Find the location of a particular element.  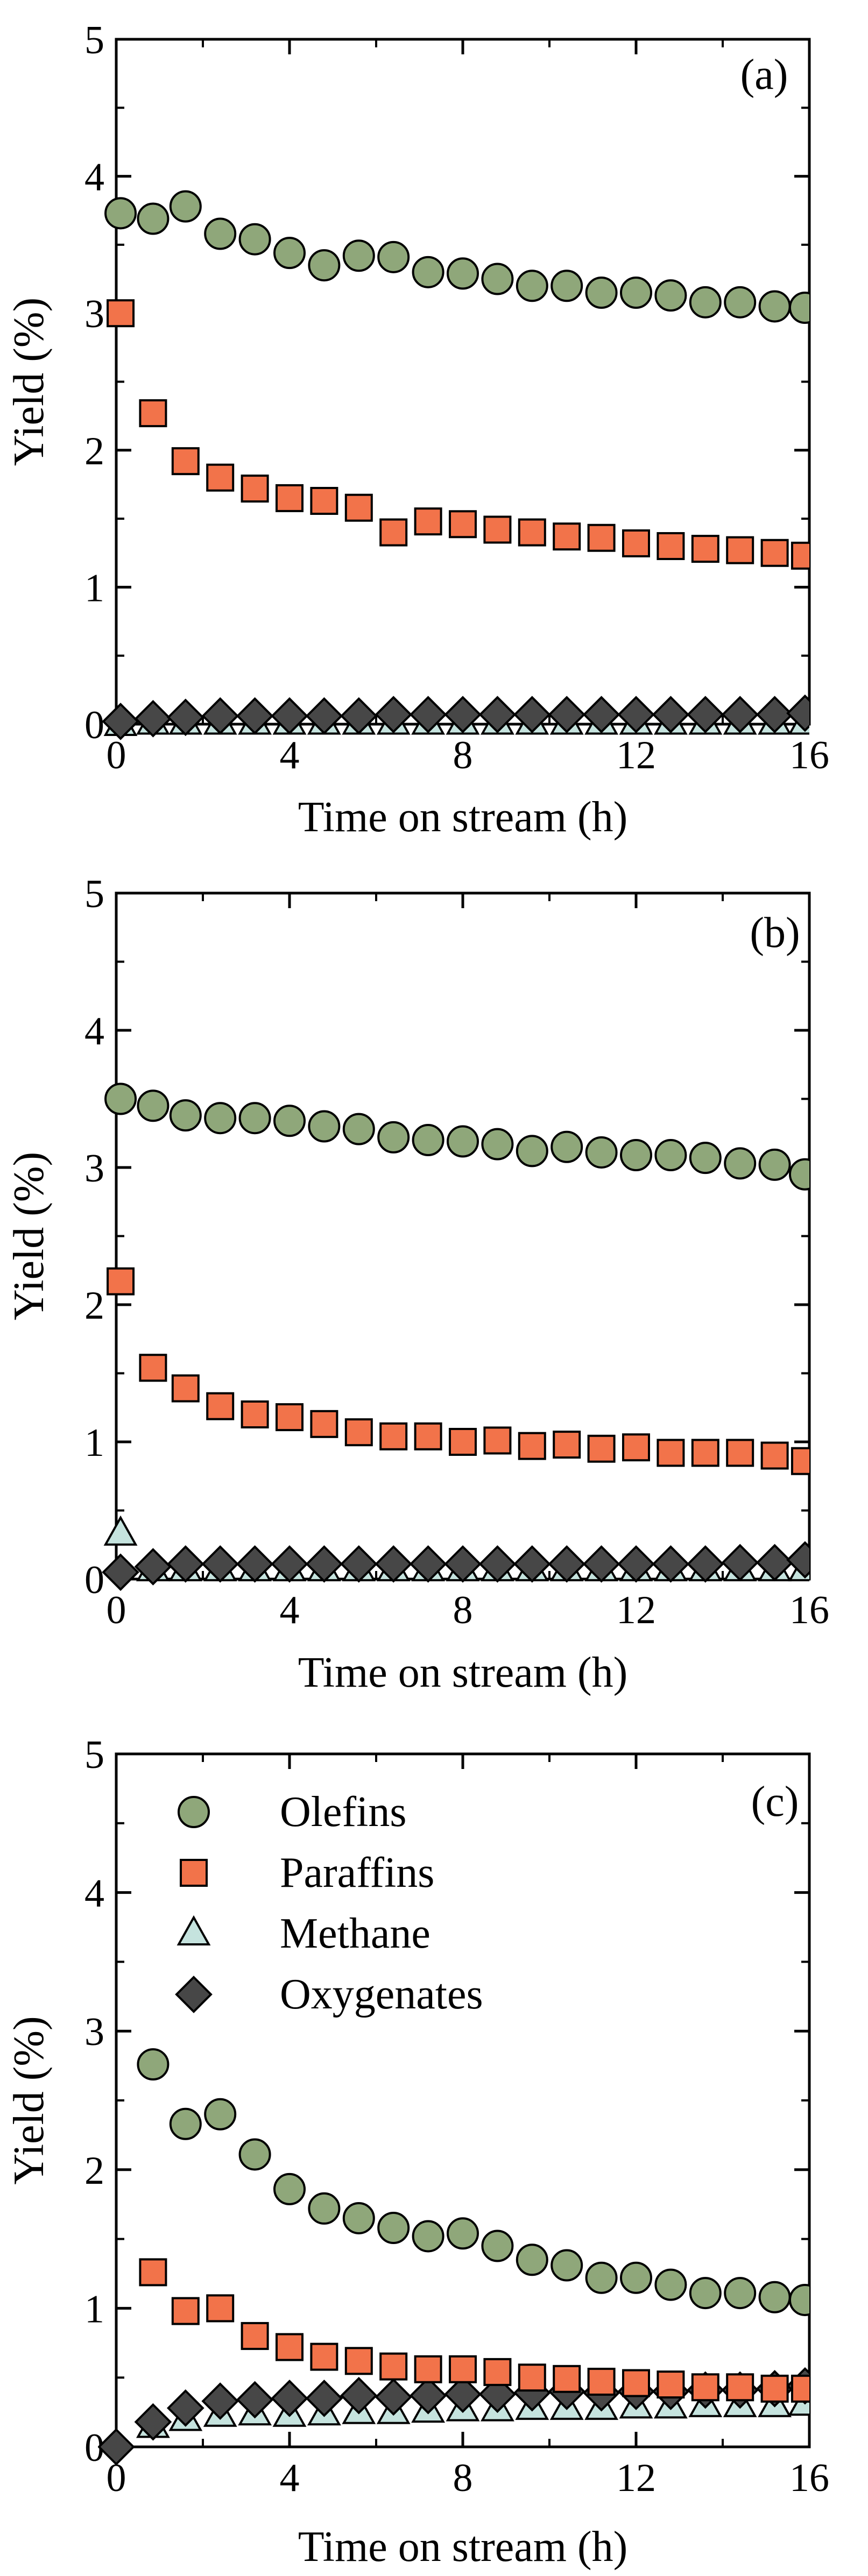

x-tick-label: 8 is located at coordinates (463, 1610).